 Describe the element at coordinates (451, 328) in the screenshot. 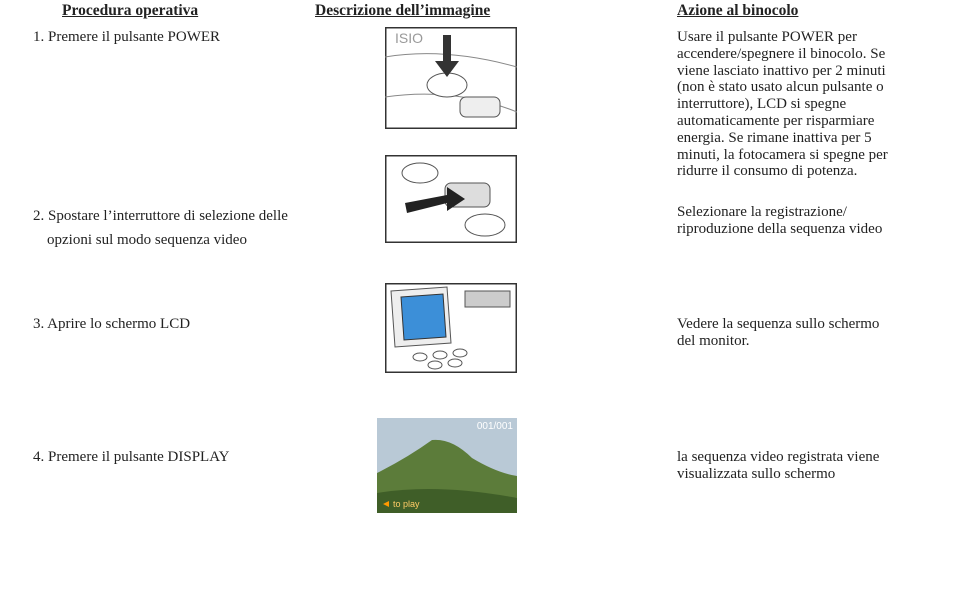

I see `lcd-image` at that location.